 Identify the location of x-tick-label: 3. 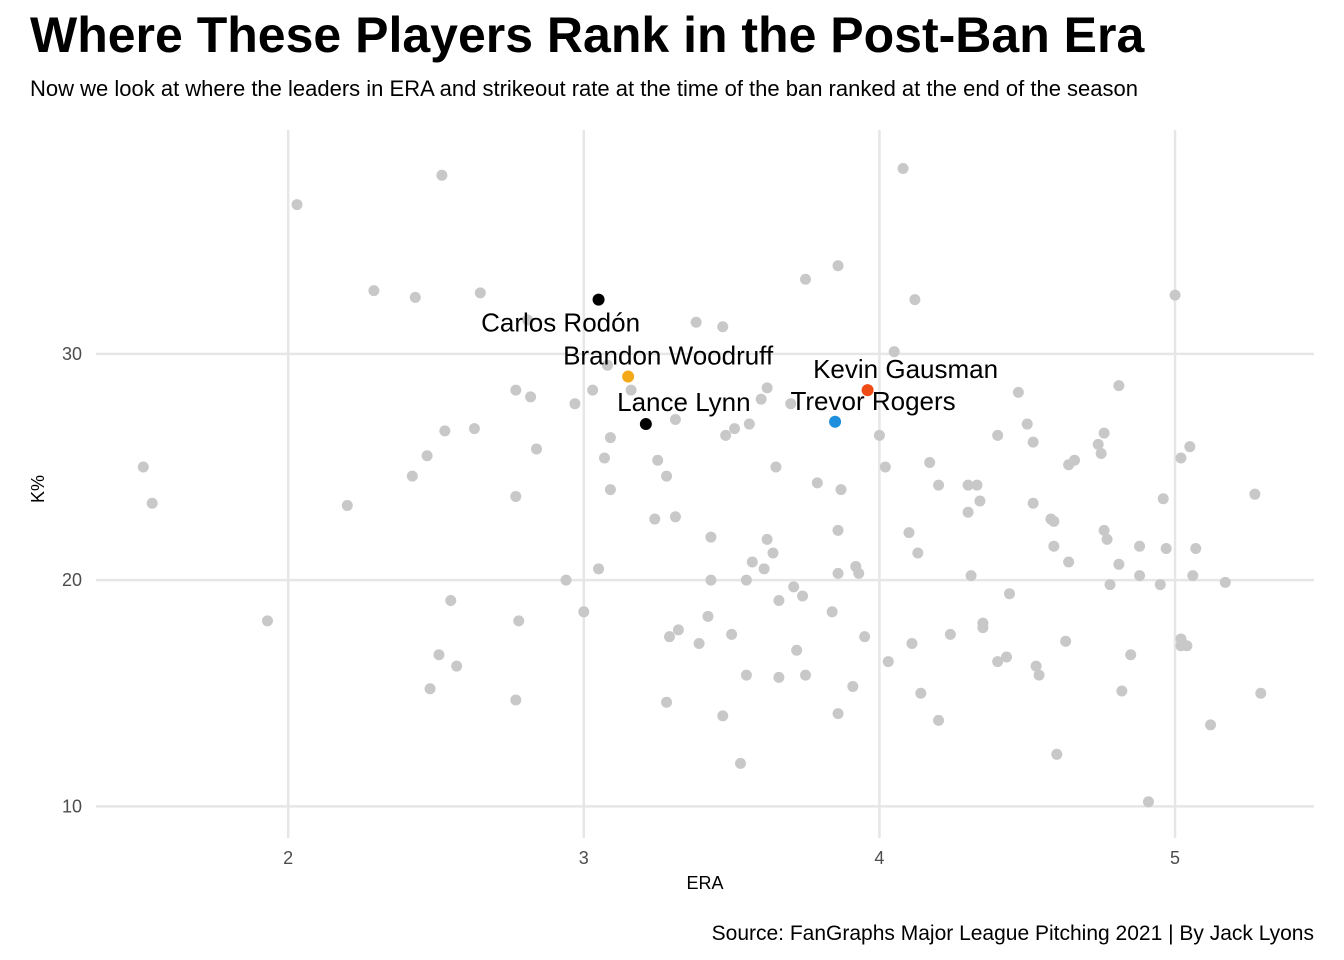
(584, 858).